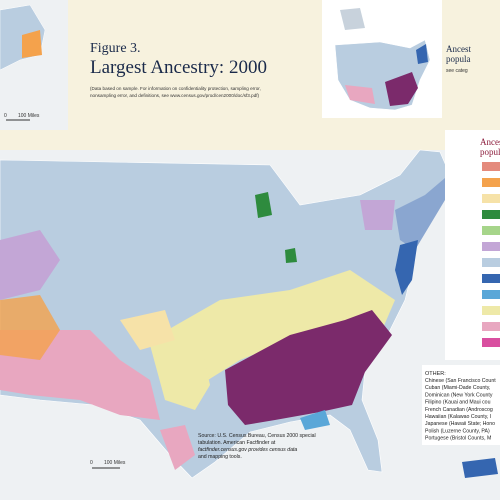  Describe the element at coordinates (32, 44) in the screenshot. I see `alaska-region` at that location.